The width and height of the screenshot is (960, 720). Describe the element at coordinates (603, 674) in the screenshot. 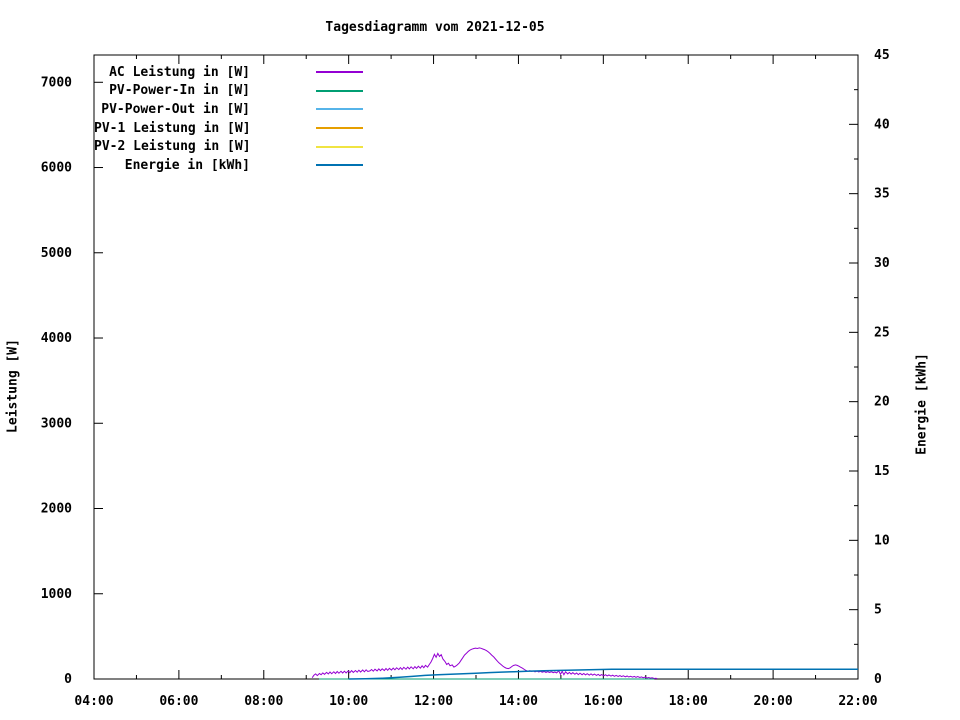

I see `series-line-energie-in-kwh` at that location.